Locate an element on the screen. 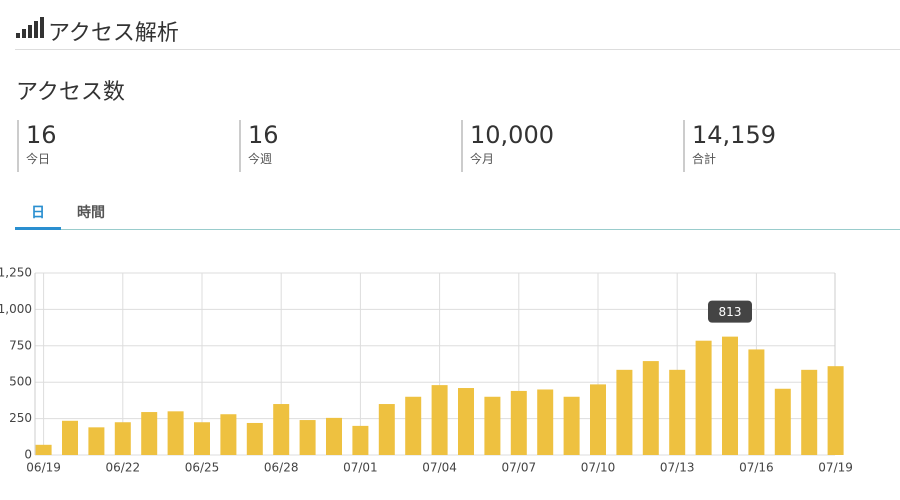 Image resolution: width=900 pixels, height=500 pixels. x-tick-label: 07/07 is located at coordinates (519, 468).